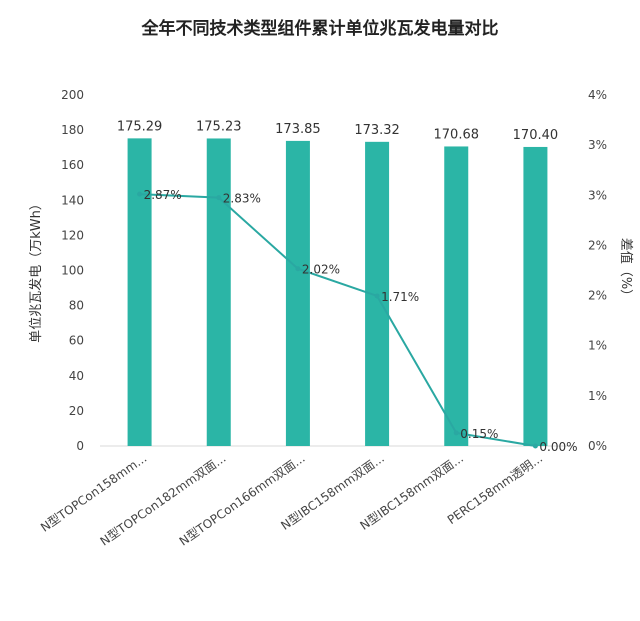 Image resolution: width=640 pixels, height=621 pixels. Describe the element at coordinates (72, 200) in the screenshot. I see `y-tick-label: 140` at that location.